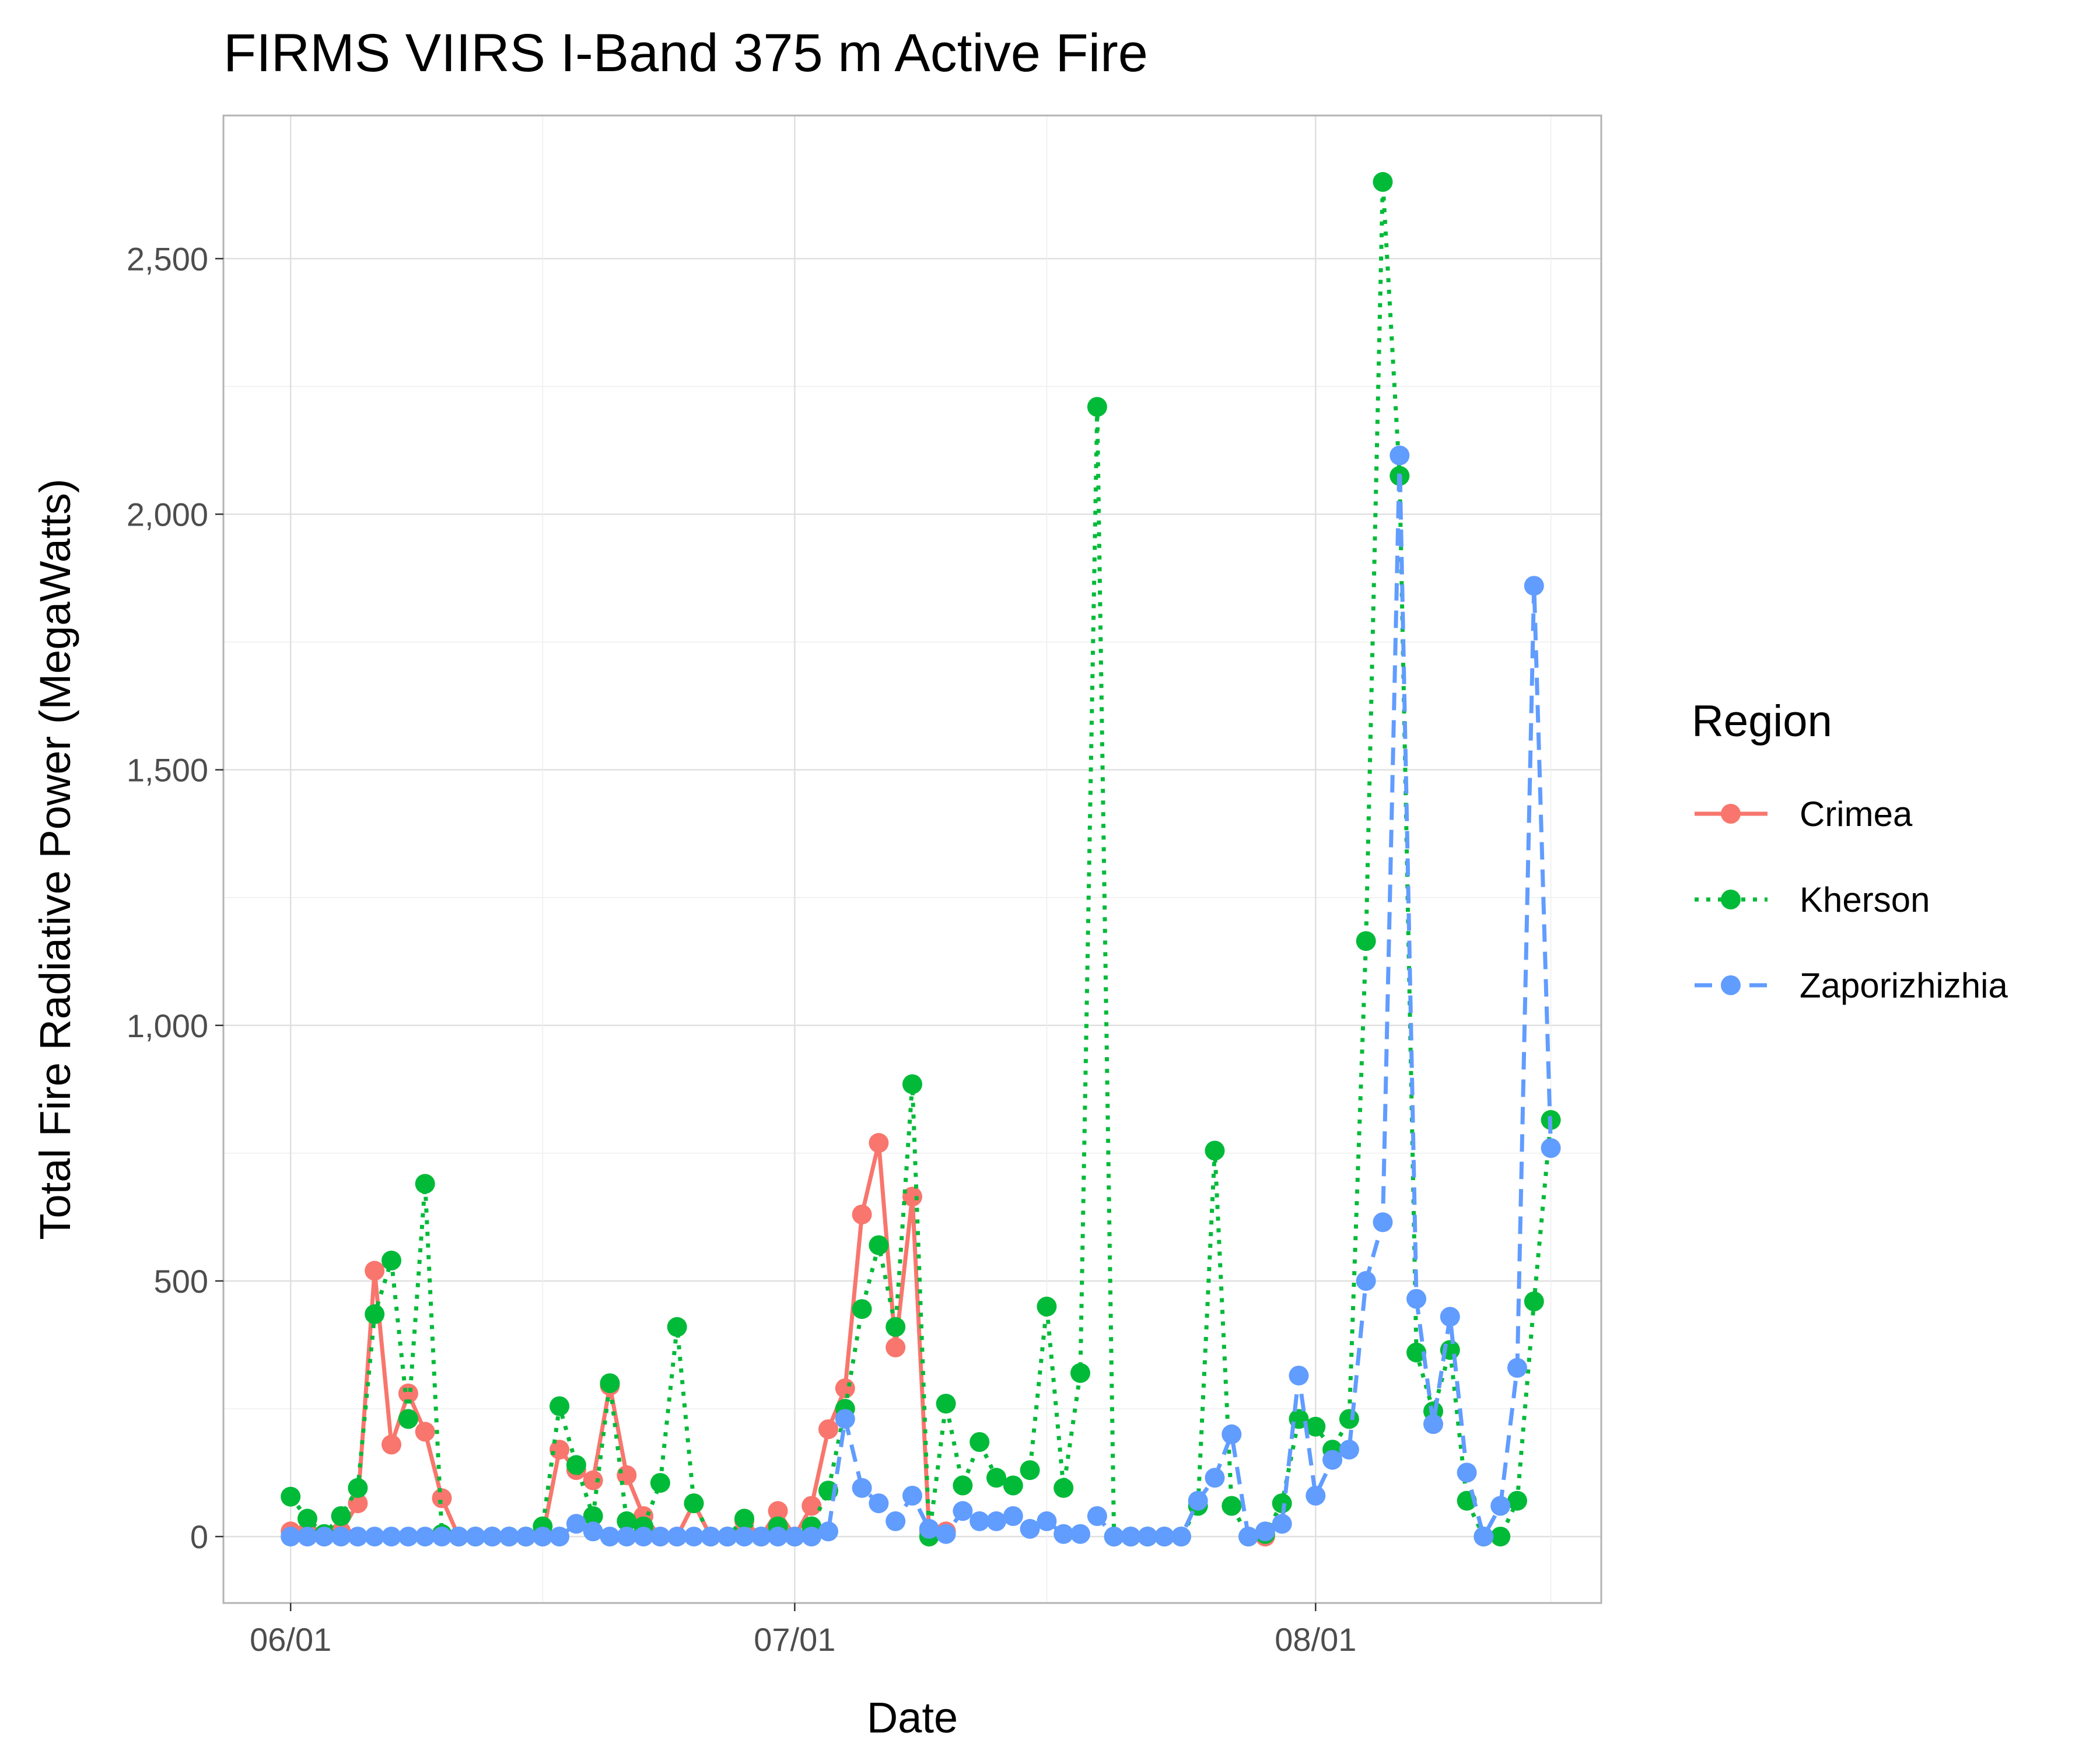 This screenshot has width=2100, height=1750. What do you see at coordinates (1762, 721) in the screenshot?
I see `legend-title: Region` at bounding box center [1762, 721].